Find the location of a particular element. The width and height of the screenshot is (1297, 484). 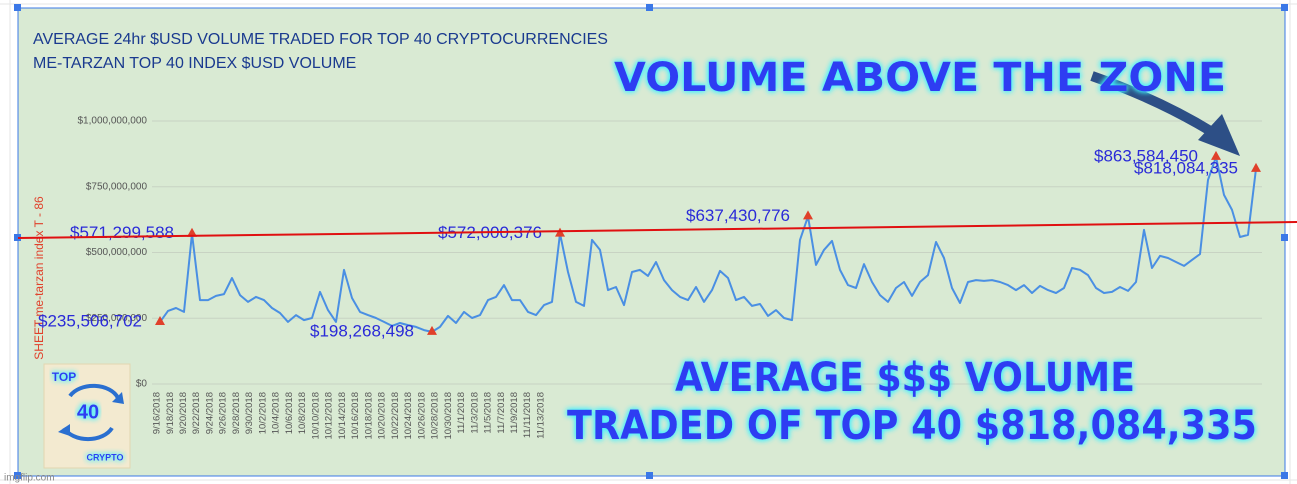

x-tick-label: 11/11/2018 is located at coordinates (527, 415).